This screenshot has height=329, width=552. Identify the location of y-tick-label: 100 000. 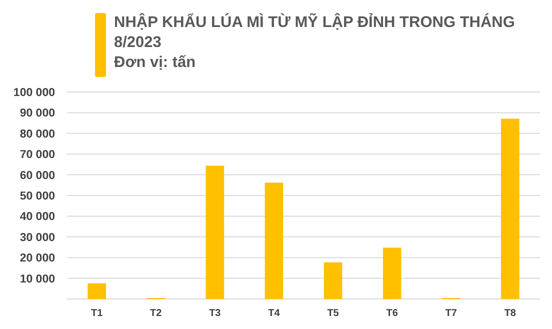
(34, 93).